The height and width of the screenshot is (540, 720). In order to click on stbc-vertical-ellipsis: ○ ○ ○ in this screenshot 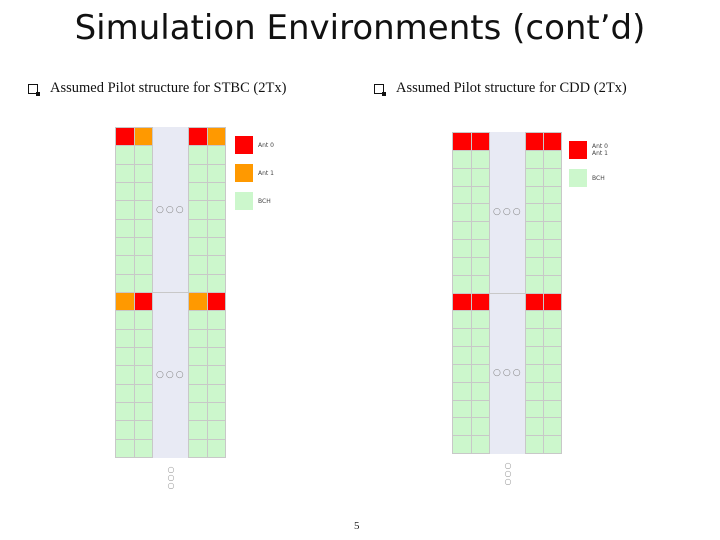, I will do `click(171, 477)`.